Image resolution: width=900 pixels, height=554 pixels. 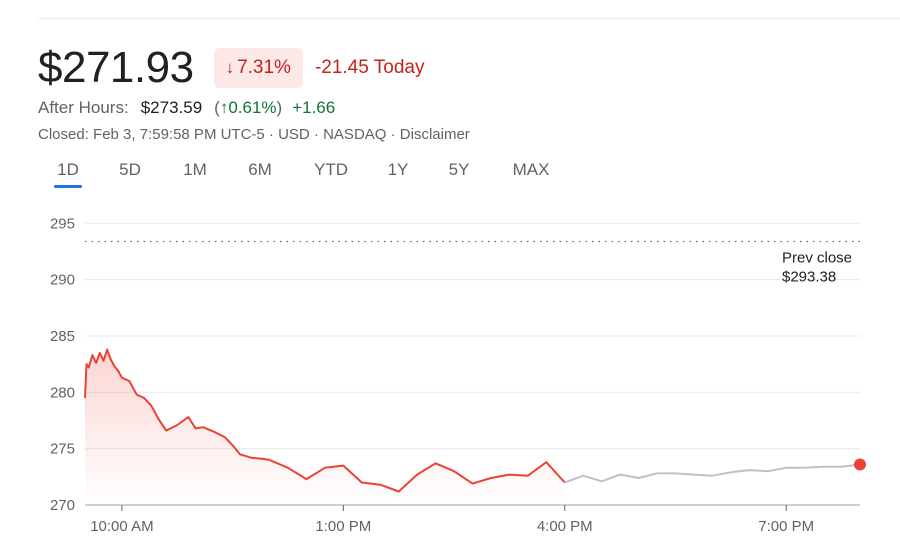 I want to click on x-tick-label: 10:00 AM, so click(x=121, y=526).